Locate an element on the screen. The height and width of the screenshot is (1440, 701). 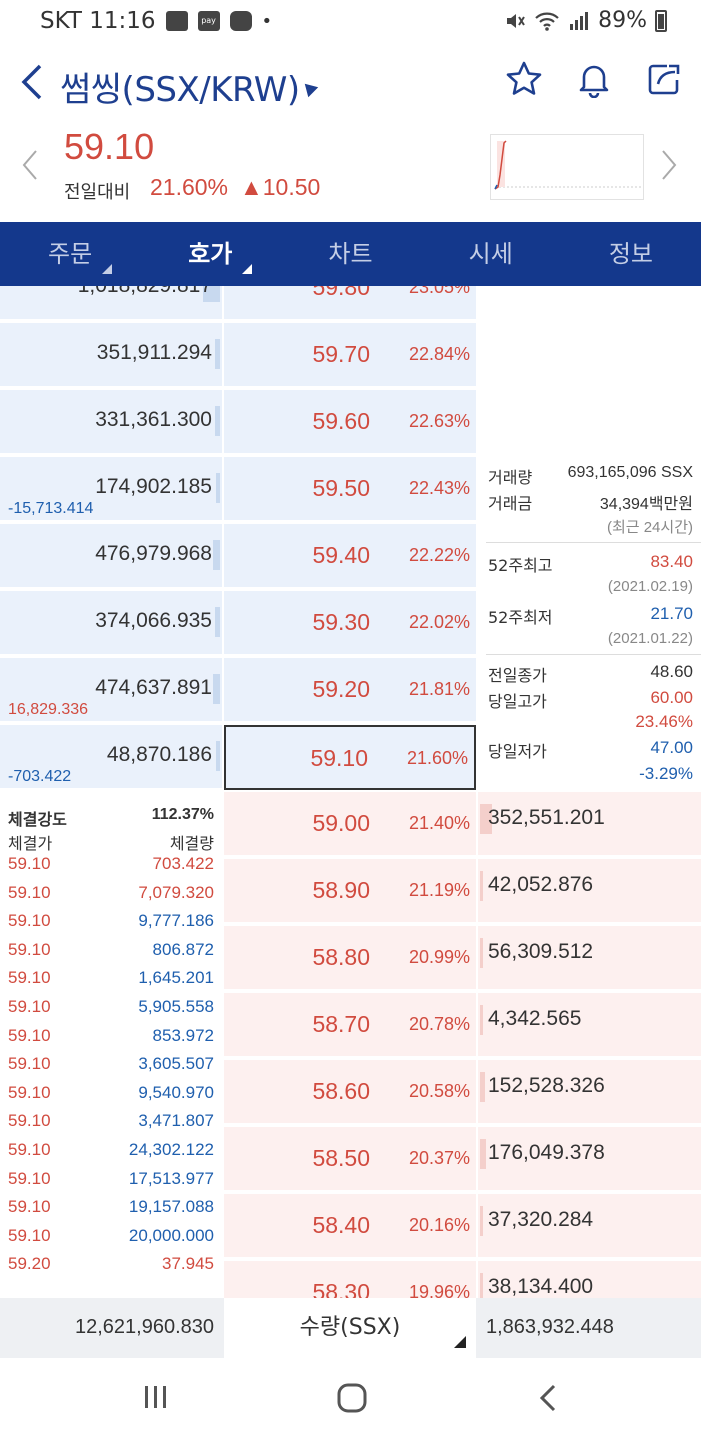
bid-volume-value: 4,342.565 is located at coordinates (535, 1018).